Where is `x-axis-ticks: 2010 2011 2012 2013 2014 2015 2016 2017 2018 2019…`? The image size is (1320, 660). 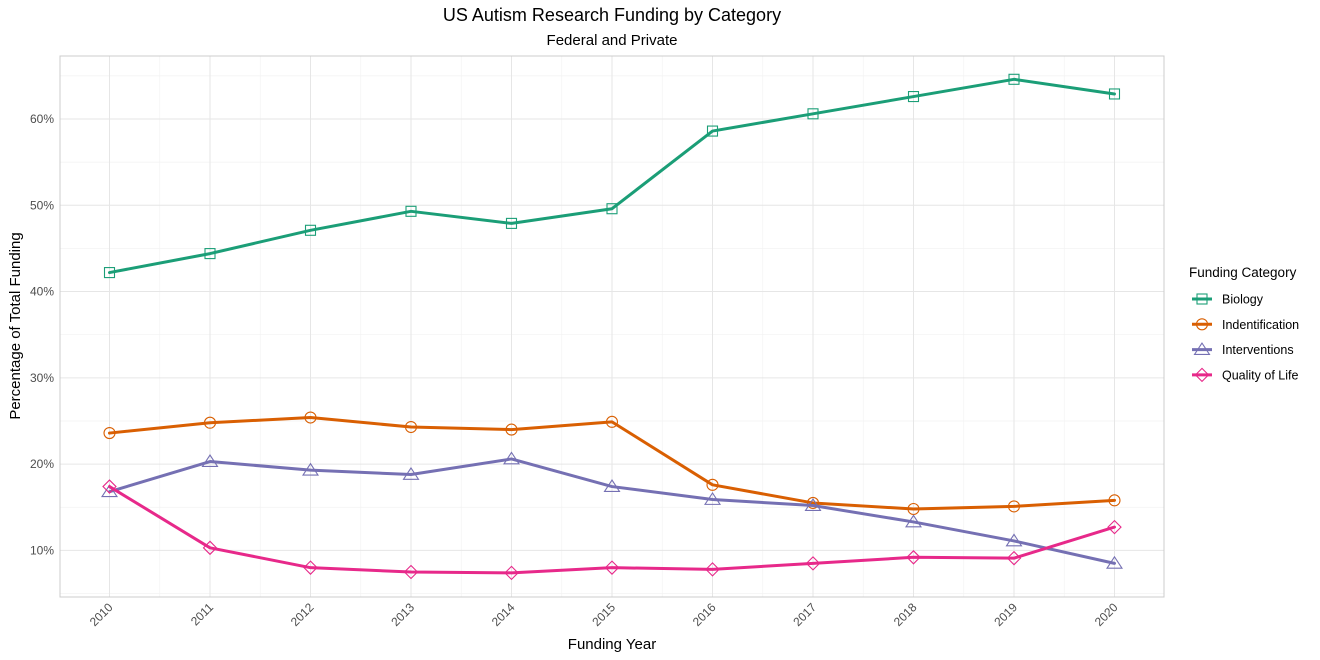 x-axis-ticks: 2010 2011 2012 2013 2014 2015 2016 2017 2018 2019… is located at coordinates (604, 614).